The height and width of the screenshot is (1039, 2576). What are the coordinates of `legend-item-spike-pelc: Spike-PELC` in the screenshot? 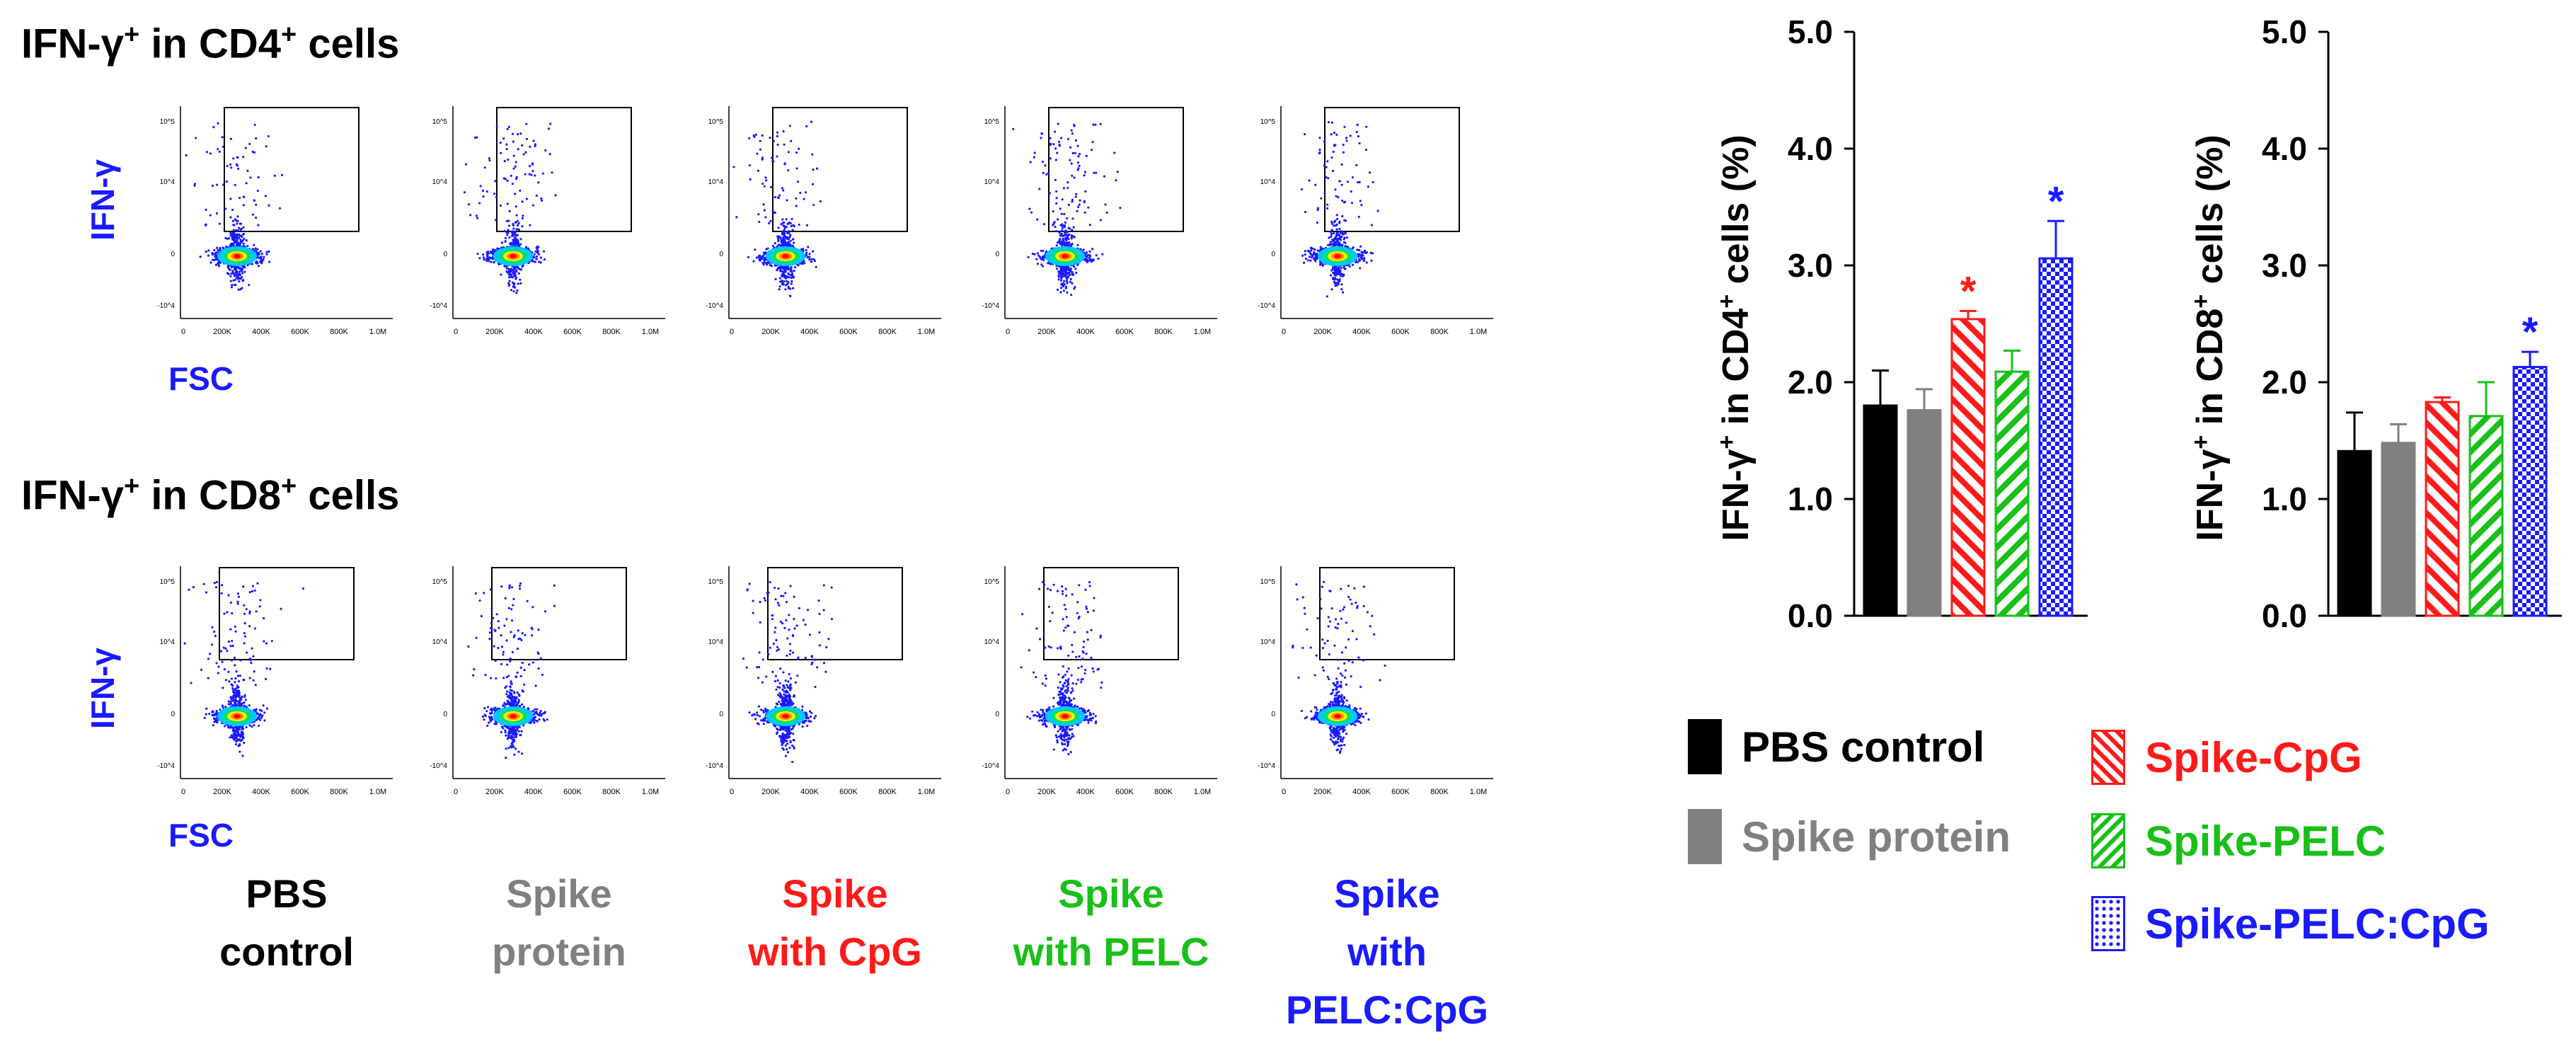 It's located at (2238, 841).